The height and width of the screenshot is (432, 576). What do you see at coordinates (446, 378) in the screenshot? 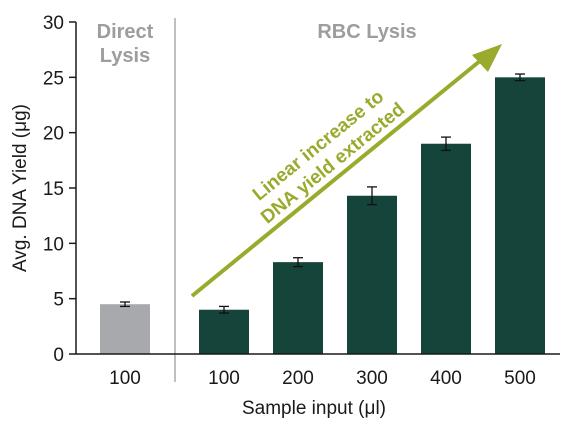
I see `x-tick-label: 400` at bounding box center [446, 378].